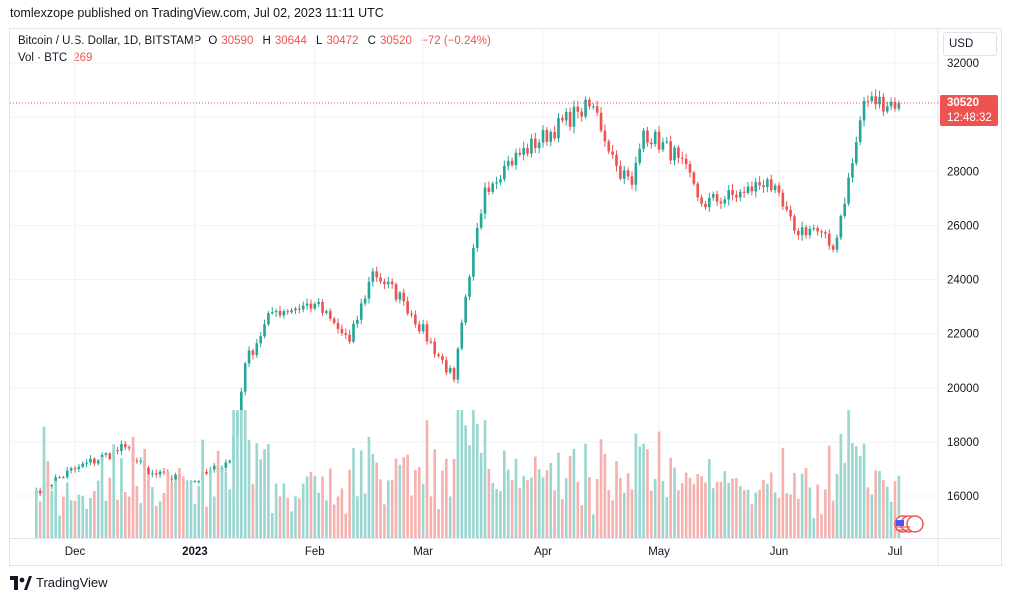 The width and height of the screenshot is (1013, 601). What do you see at coordinates (59, 582) in the screenshot?
I see `tradingview-logo: TradingView` at bounding box center [59, 582].